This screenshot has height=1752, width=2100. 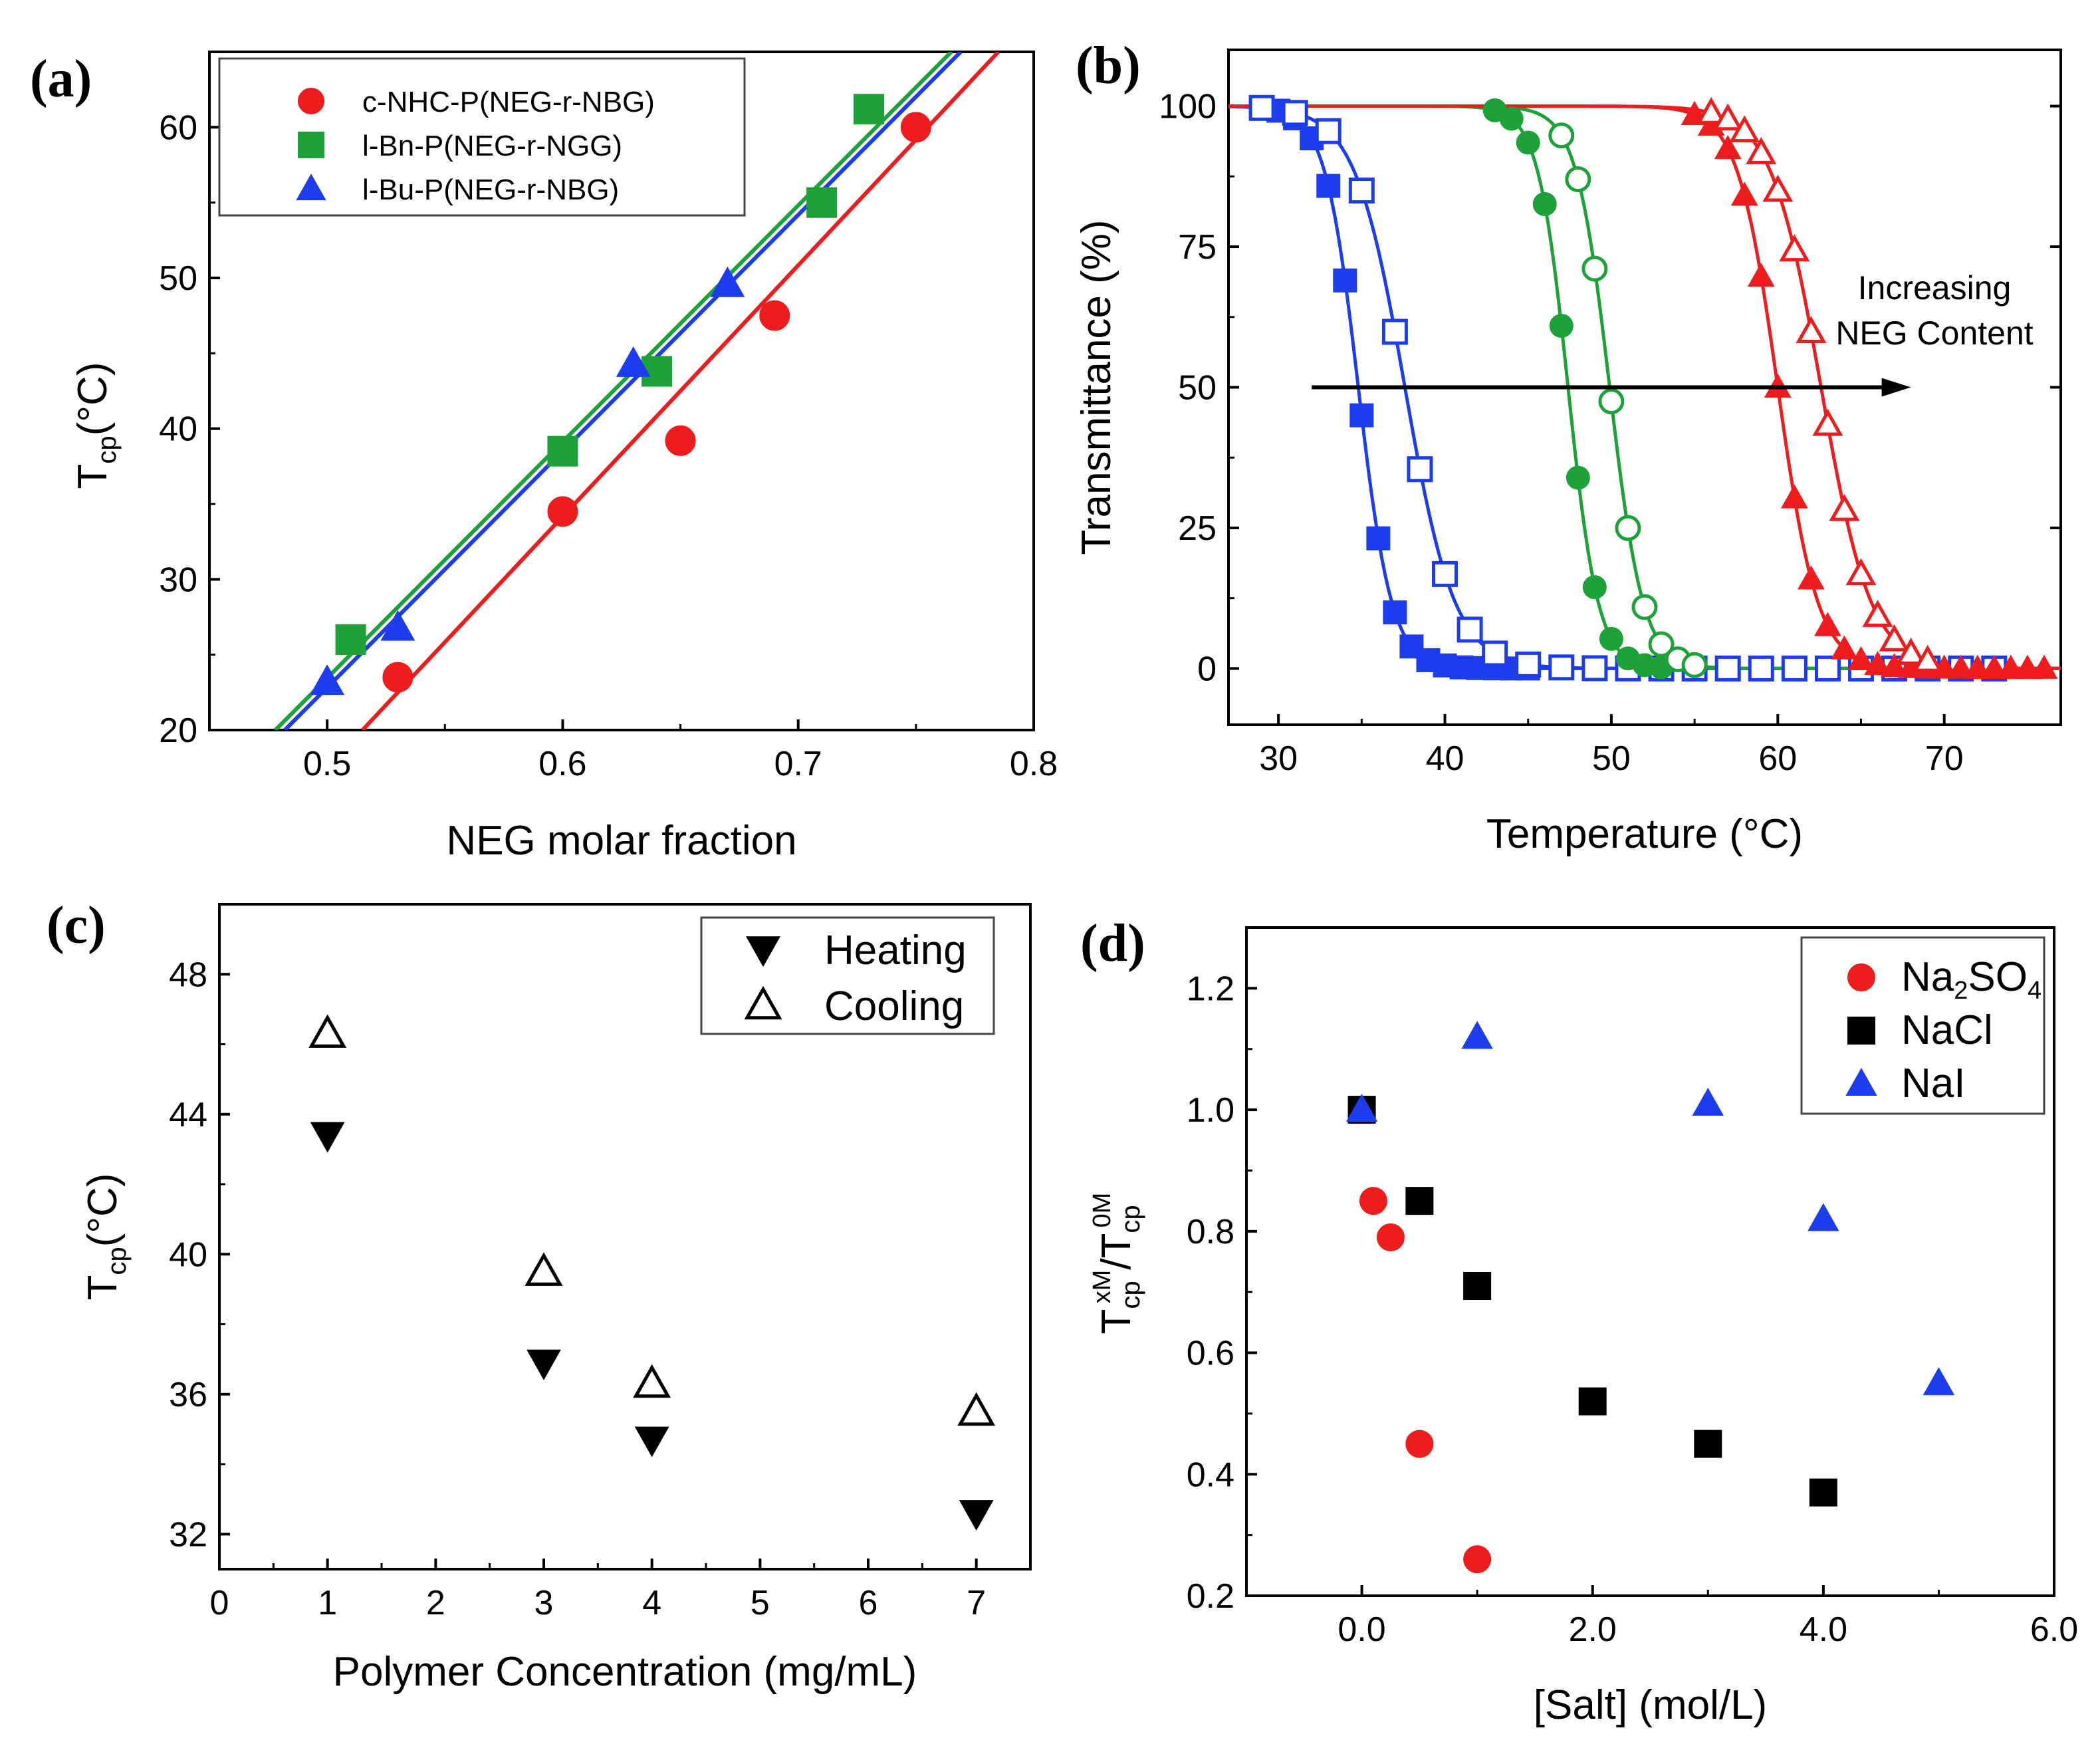 I want to click on y-tick-label: 60, so click(x=178, y=127).